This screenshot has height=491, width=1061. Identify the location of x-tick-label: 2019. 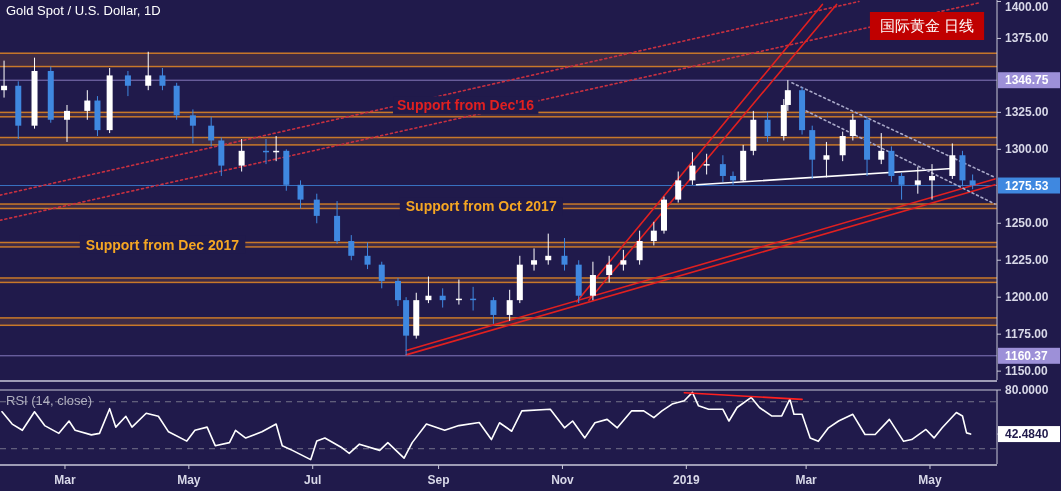
(686, 480).